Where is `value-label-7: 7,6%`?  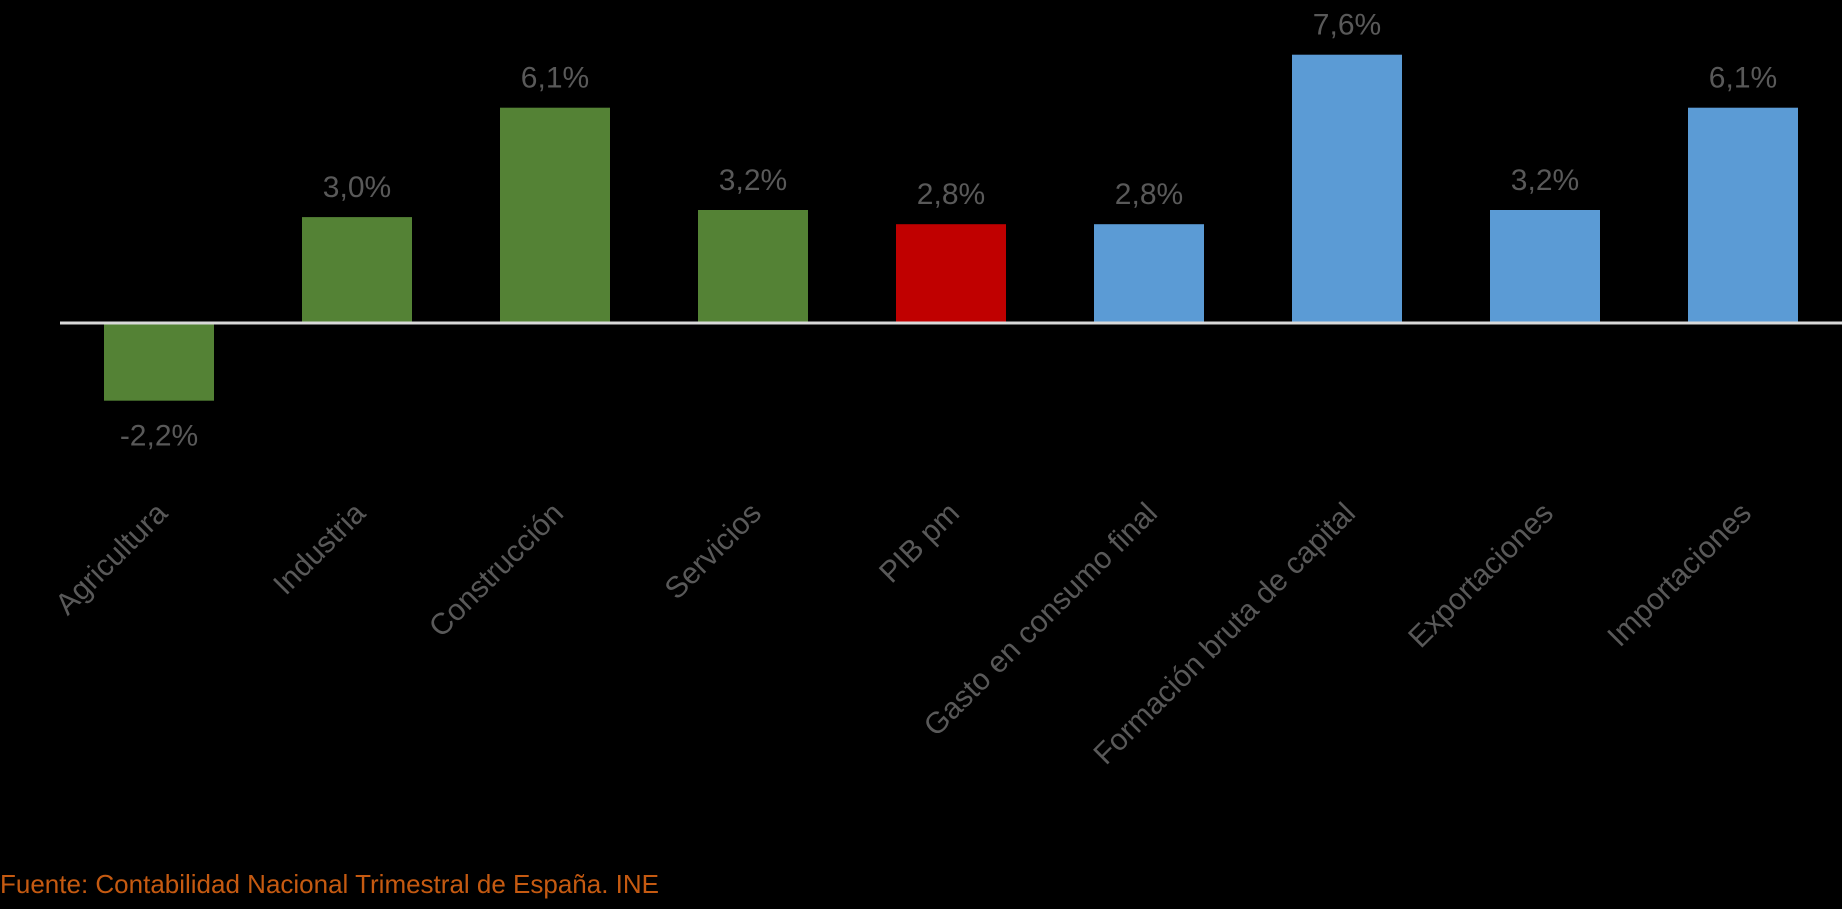 value-label-7: 7,6% is located at coordinates (1347, 25).